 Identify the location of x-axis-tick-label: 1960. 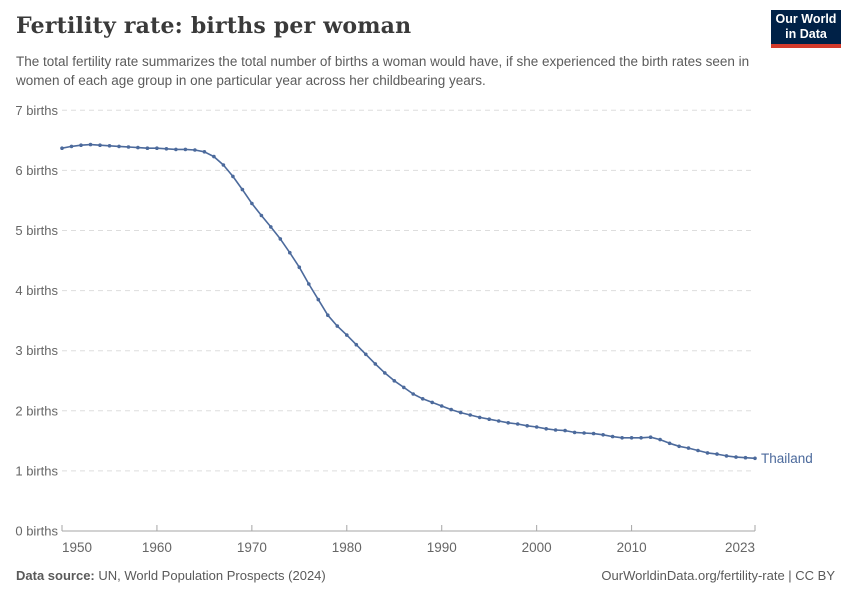
(157, 547).